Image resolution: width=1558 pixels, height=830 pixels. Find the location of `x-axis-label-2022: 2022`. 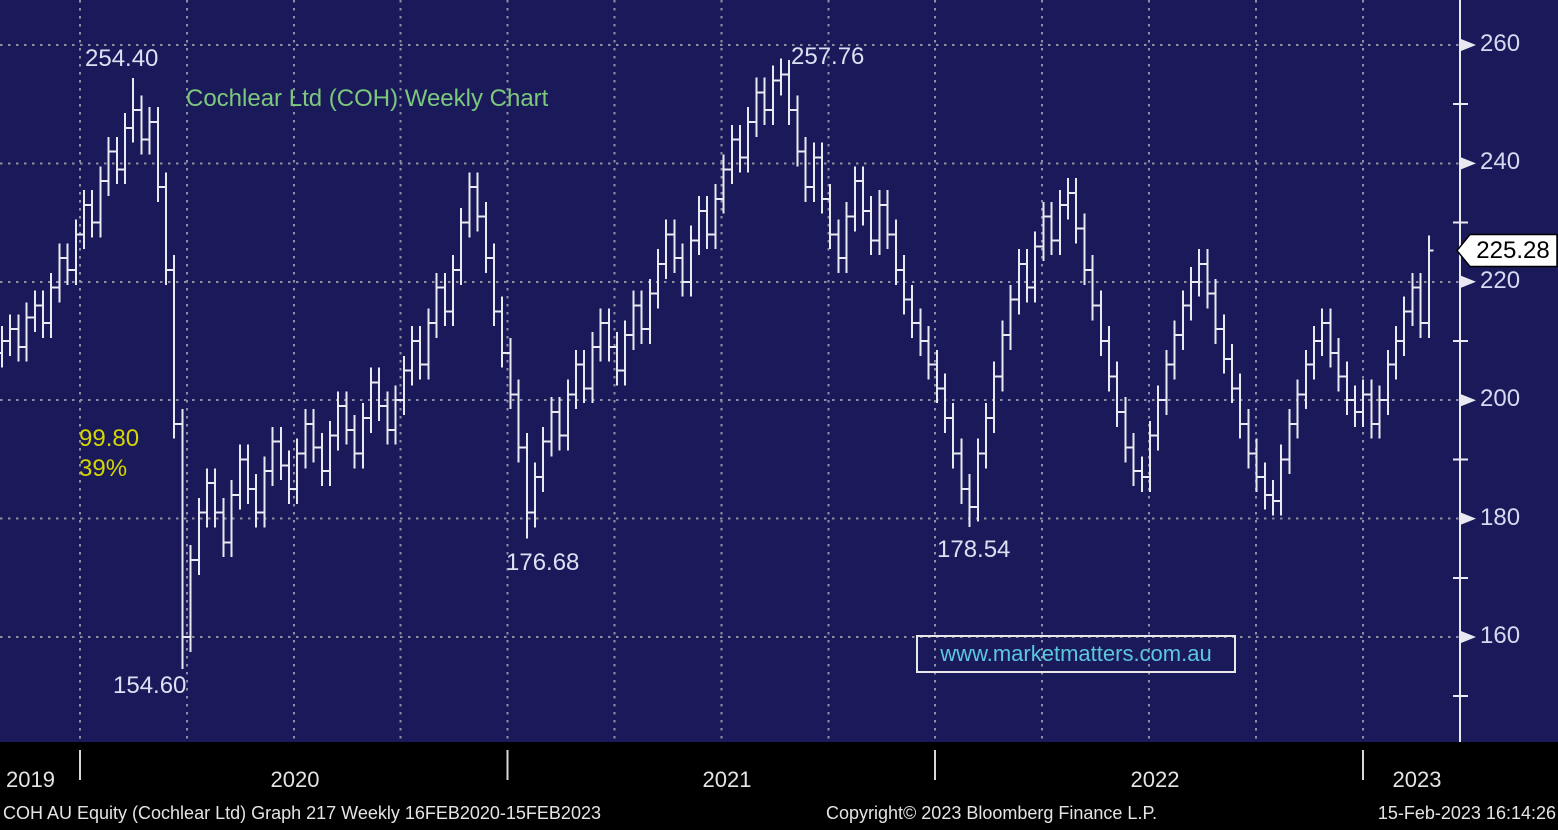

x-axis-label-2022: 2022 is located at coordinates (1155, 779).